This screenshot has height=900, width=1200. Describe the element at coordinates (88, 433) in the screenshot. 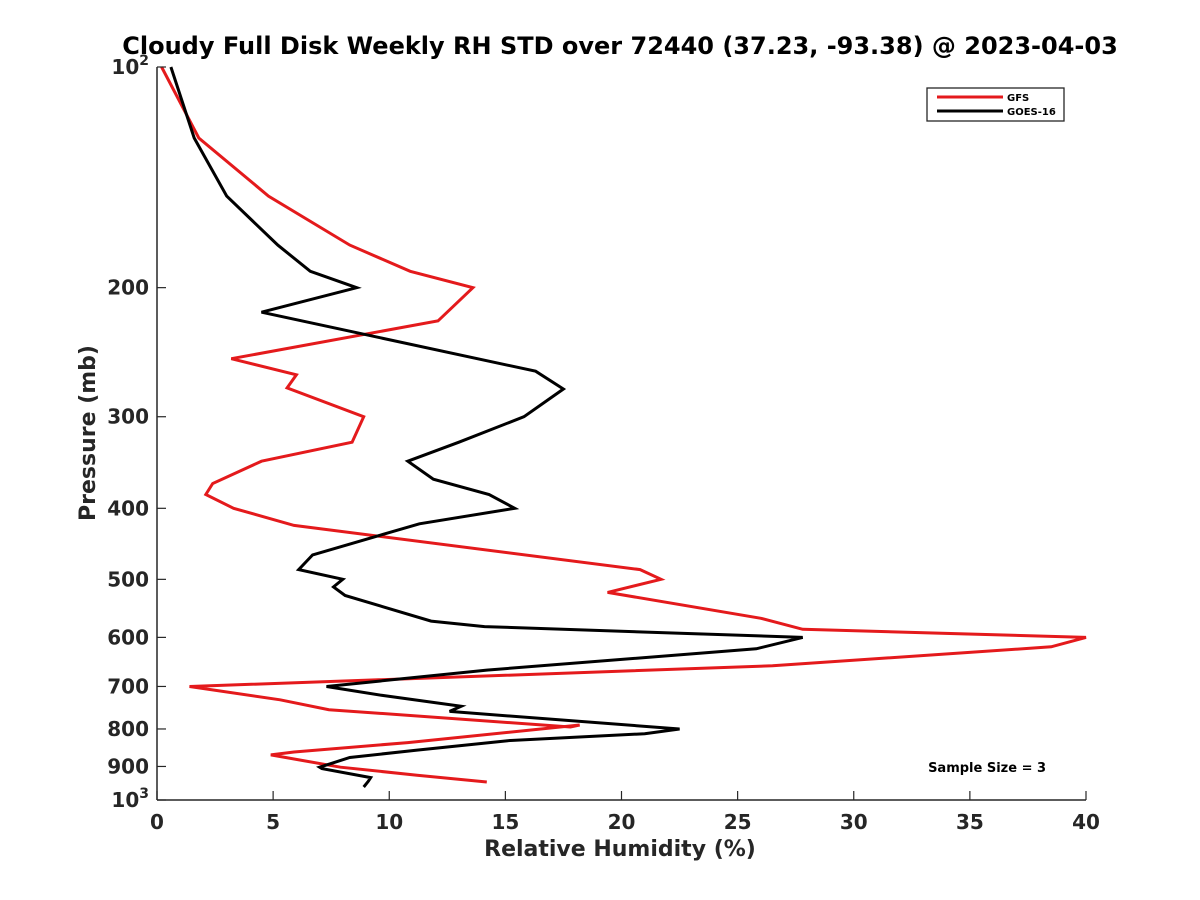

I see `y-axis-label: Pressure (mb)` at that location.